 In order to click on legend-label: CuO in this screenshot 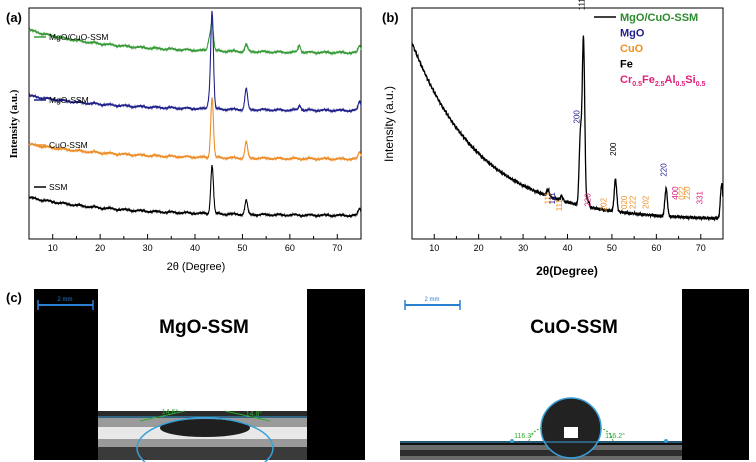, I will do `click(632, 49)`.